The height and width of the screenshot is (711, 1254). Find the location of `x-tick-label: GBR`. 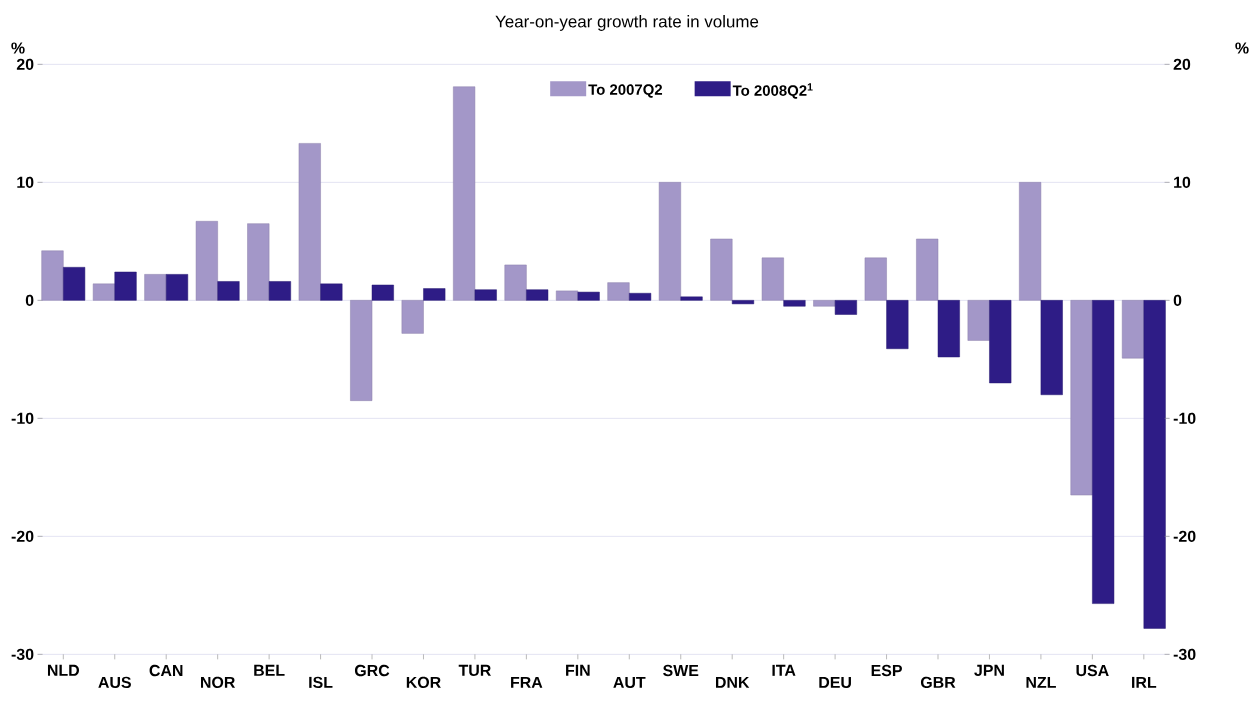

x-tick-label: GBR is located at coordinates (938, 682).